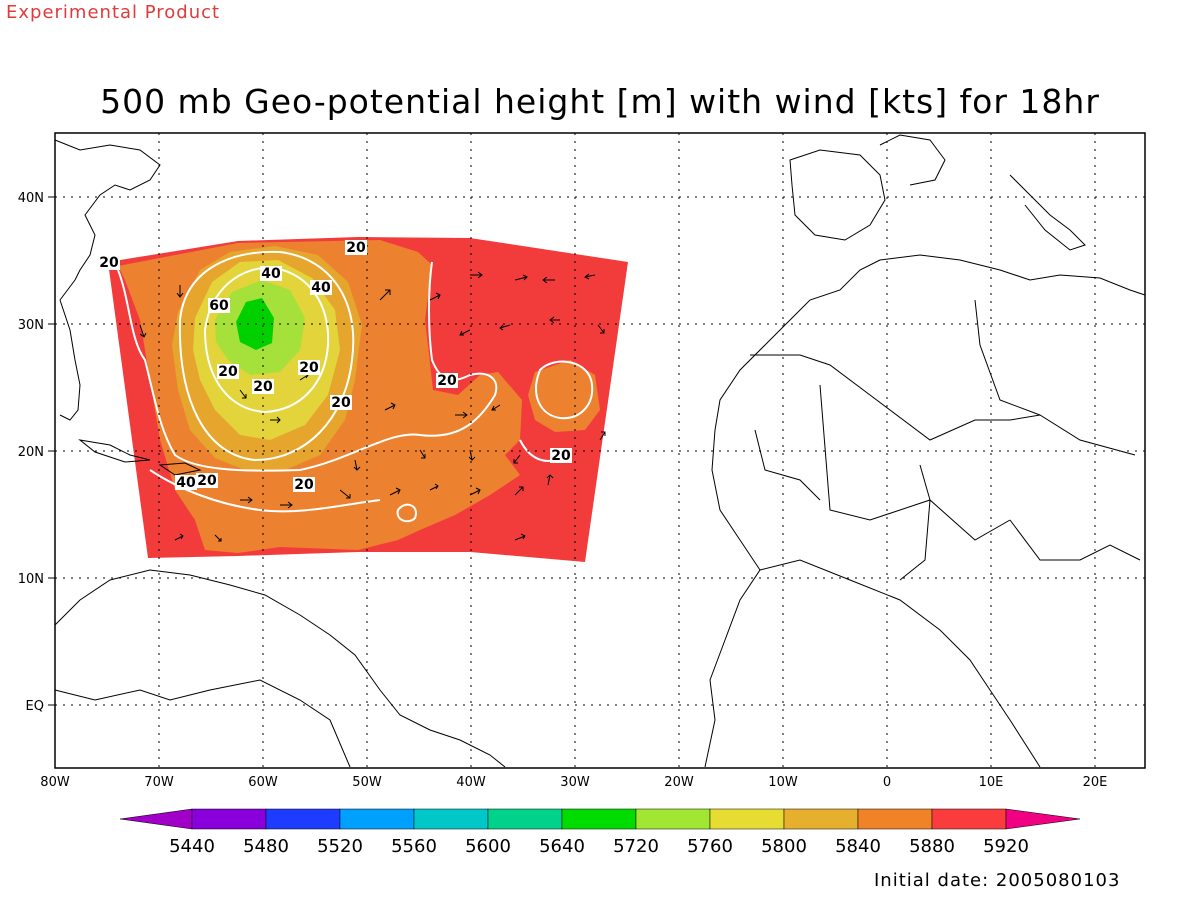 This screenshot has width=1200, height=900. Describe the element at coordinates (1012, 275) in the screenshot. I see `africa-north-coast` at that location.